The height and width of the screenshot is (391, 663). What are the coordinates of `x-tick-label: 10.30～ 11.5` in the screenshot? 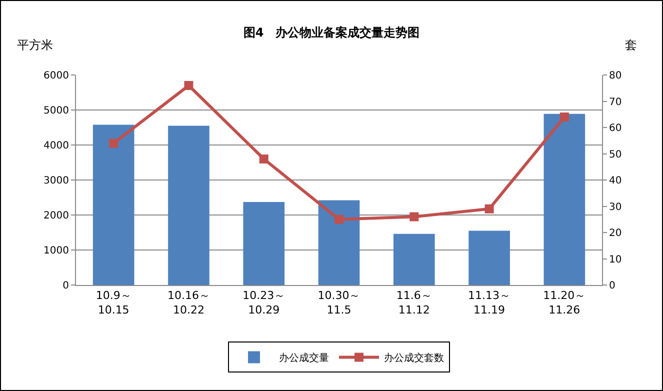 It's located at (339, 302).